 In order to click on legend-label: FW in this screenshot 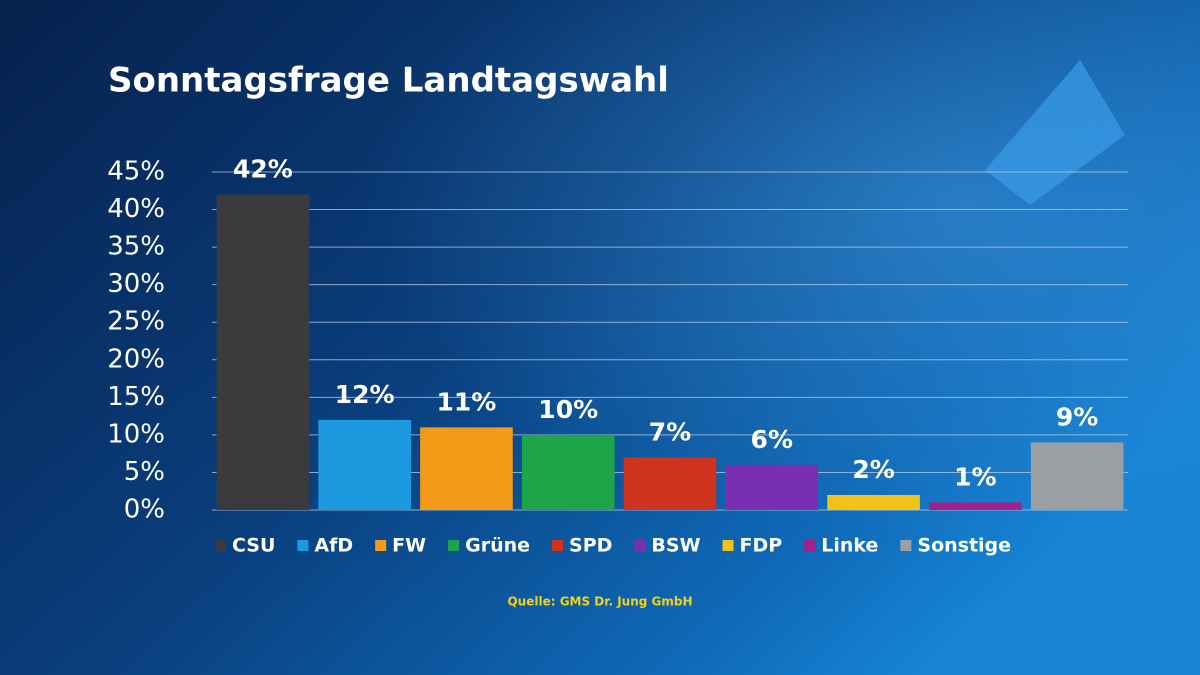, I will do `click(409, 546)`.